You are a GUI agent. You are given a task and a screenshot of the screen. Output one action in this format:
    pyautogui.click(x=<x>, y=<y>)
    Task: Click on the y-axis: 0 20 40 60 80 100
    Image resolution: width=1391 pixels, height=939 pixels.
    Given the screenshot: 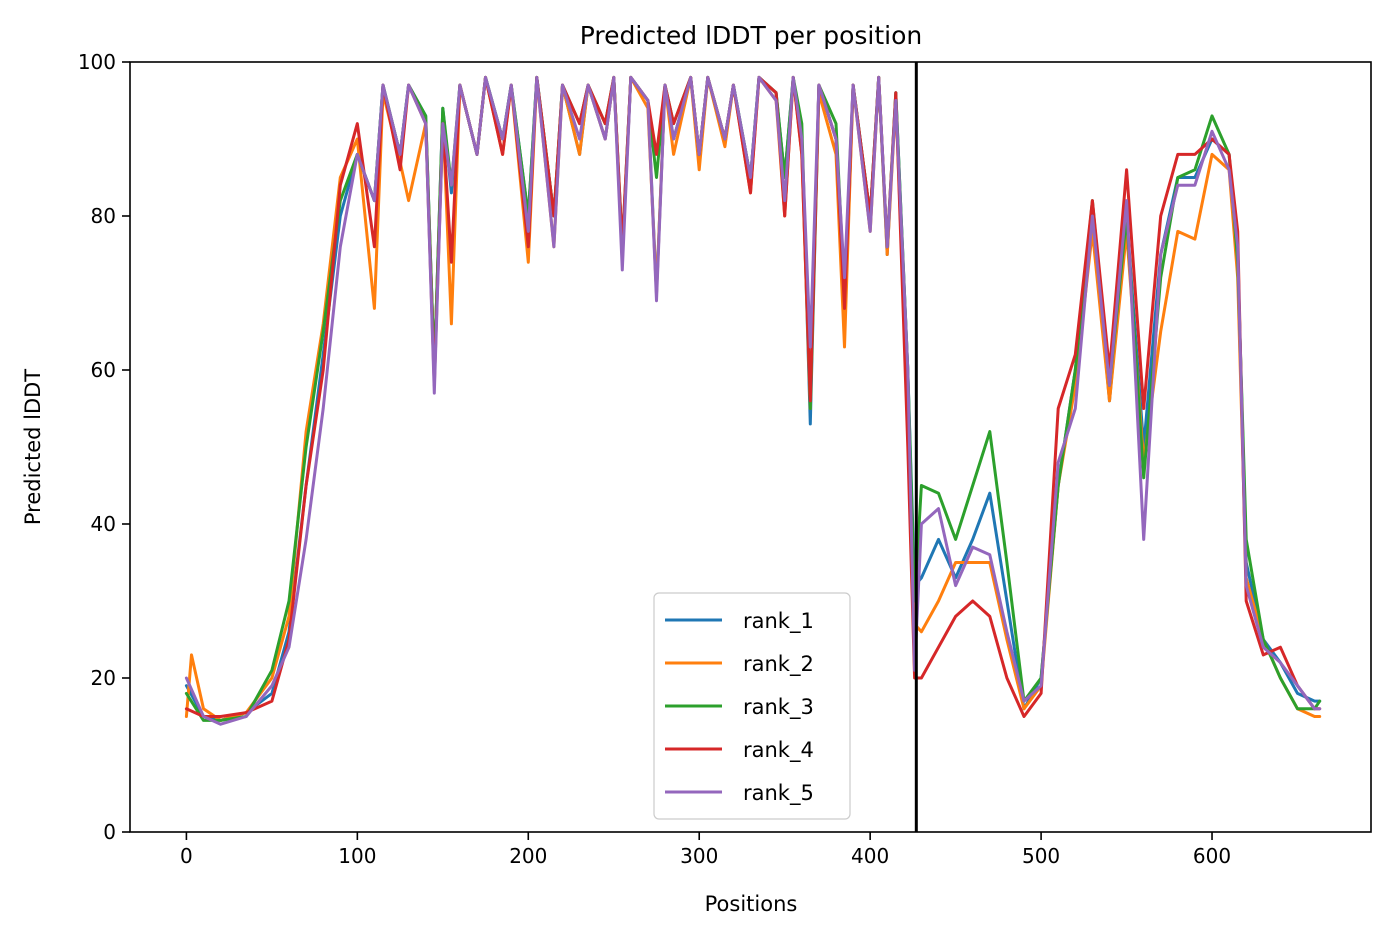 What is the action you would take?
    pyautogui.click(x=104, y=447)
    